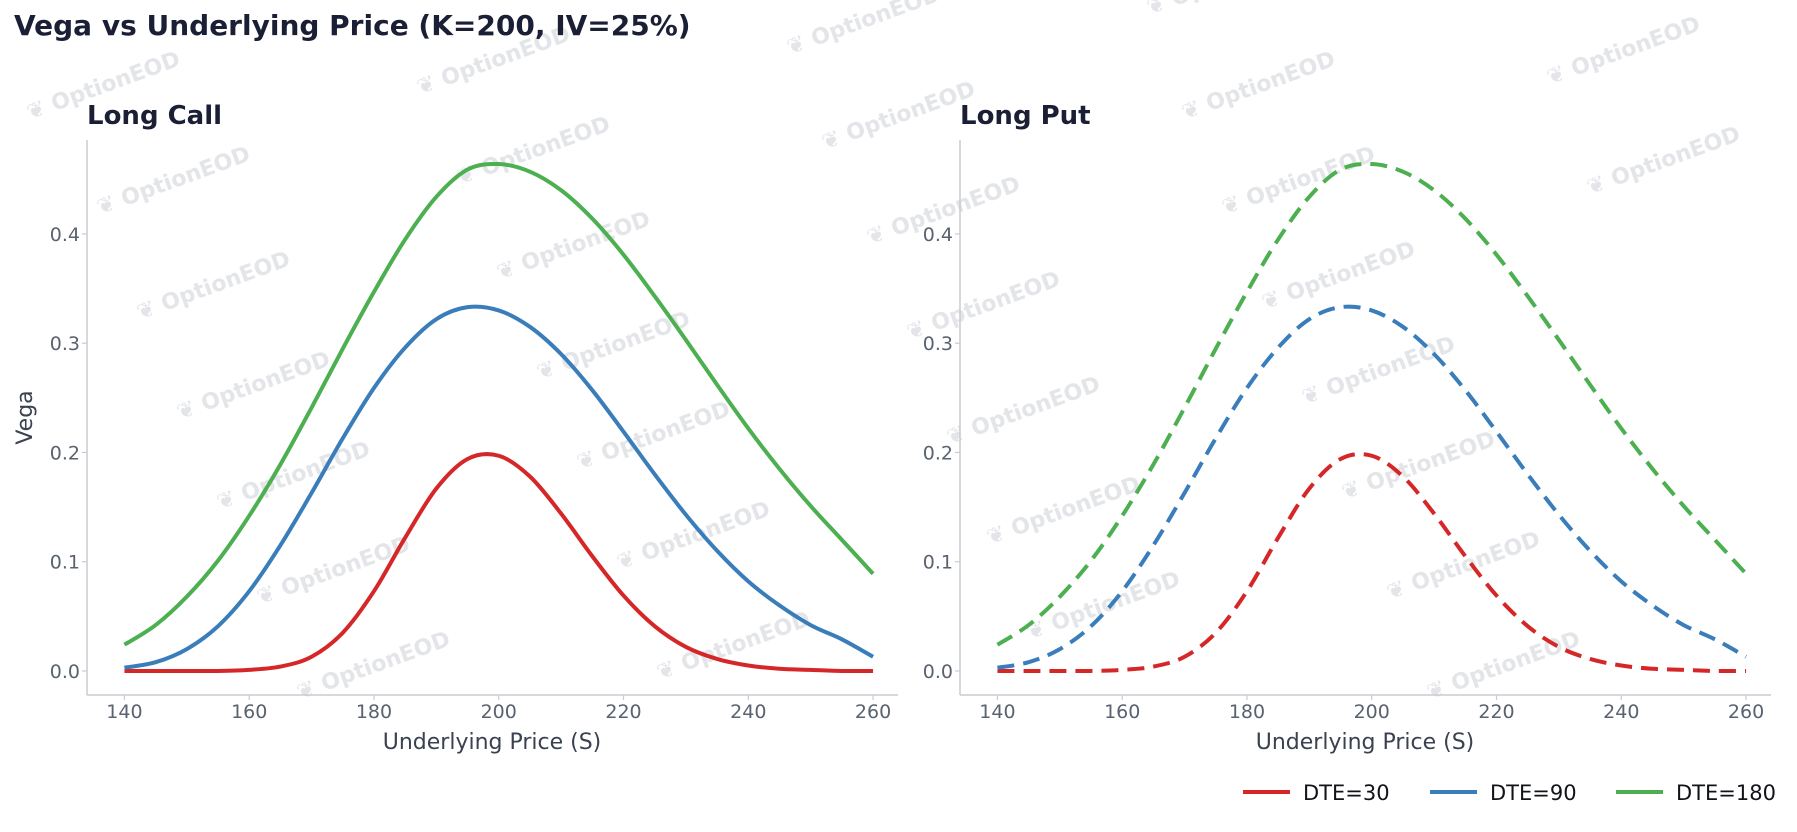 The height and width of the screenshot is (832, 1797). Describe the element at coordinates (1533, 793) in the screenshot. I see `legend-label: DTE=90` at that location.